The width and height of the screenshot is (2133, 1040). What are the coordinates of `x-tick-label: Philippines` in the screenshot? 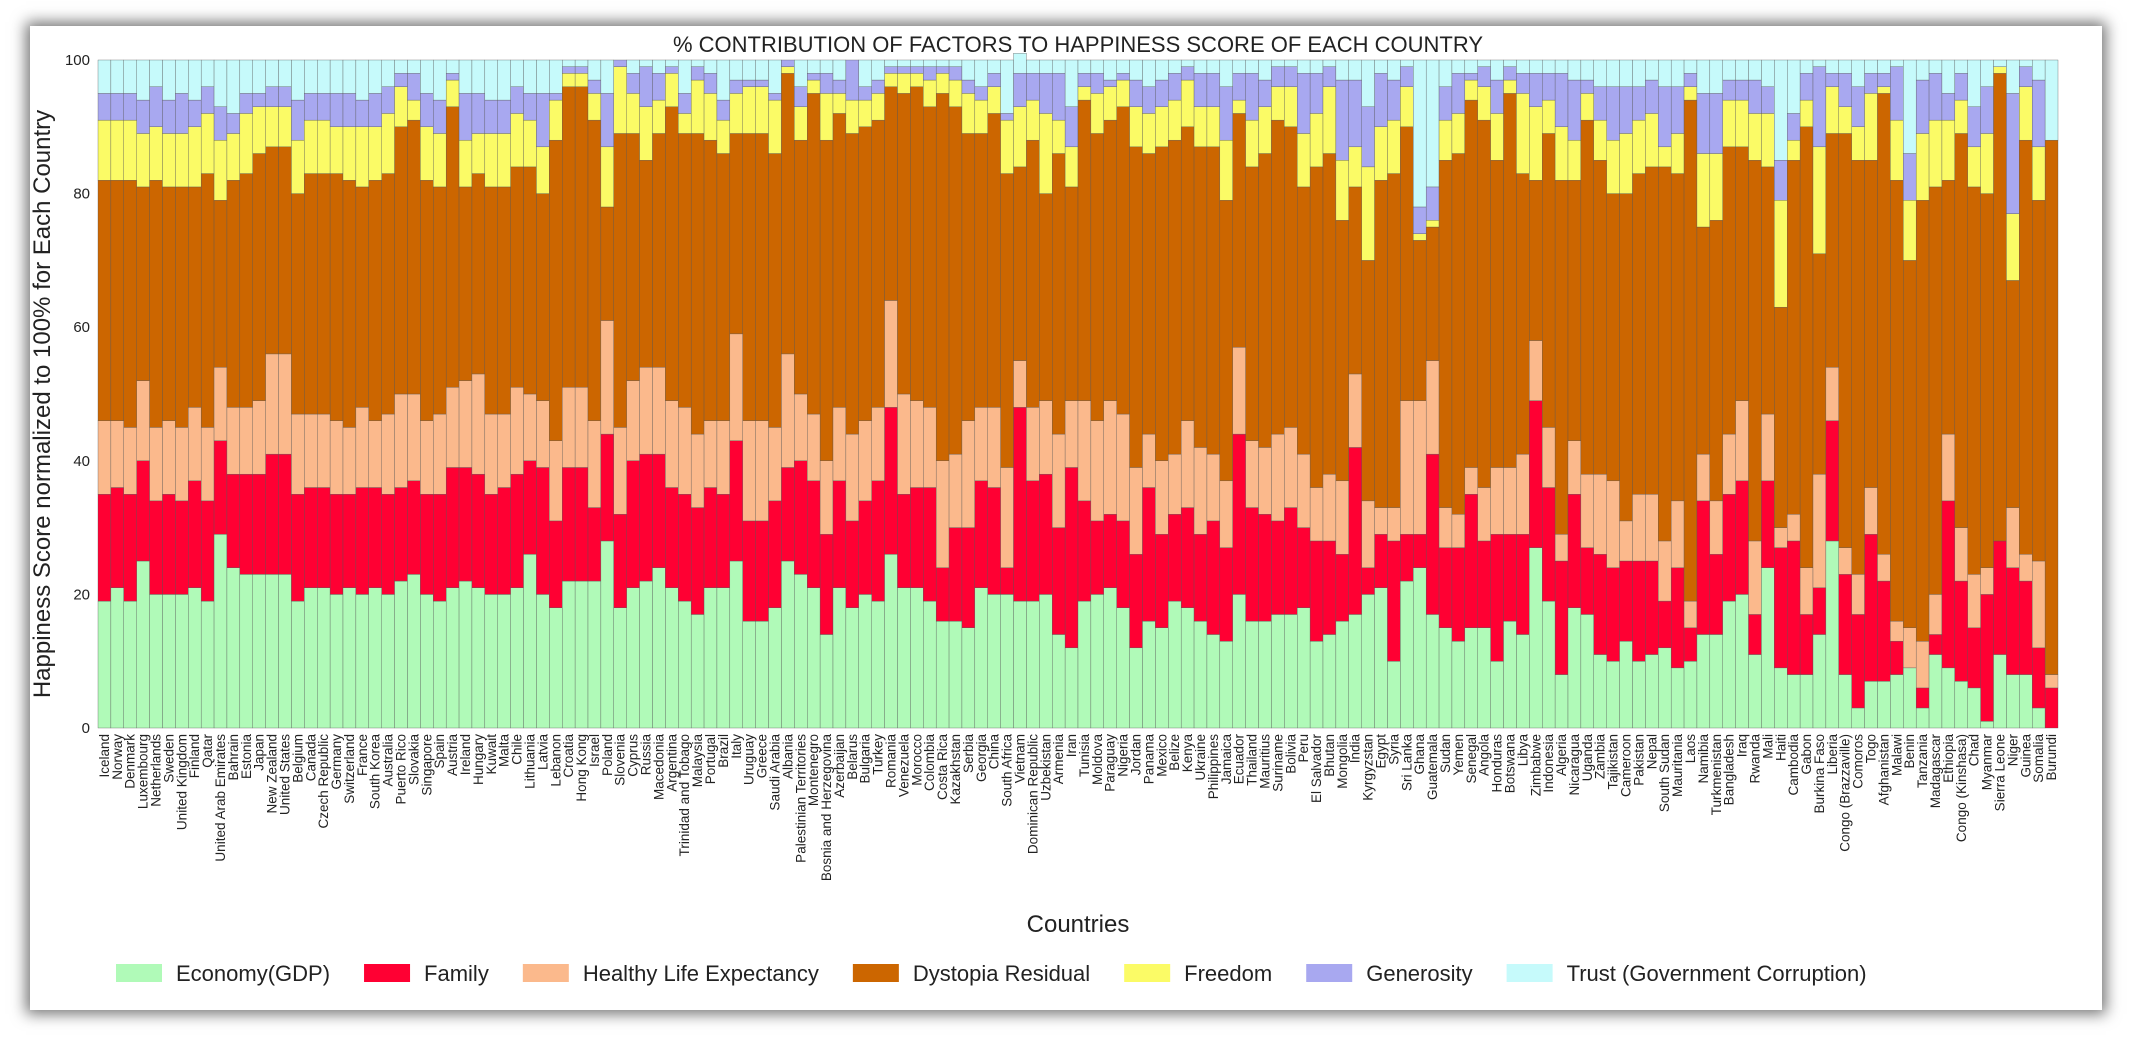 It's located at (1213, 767).